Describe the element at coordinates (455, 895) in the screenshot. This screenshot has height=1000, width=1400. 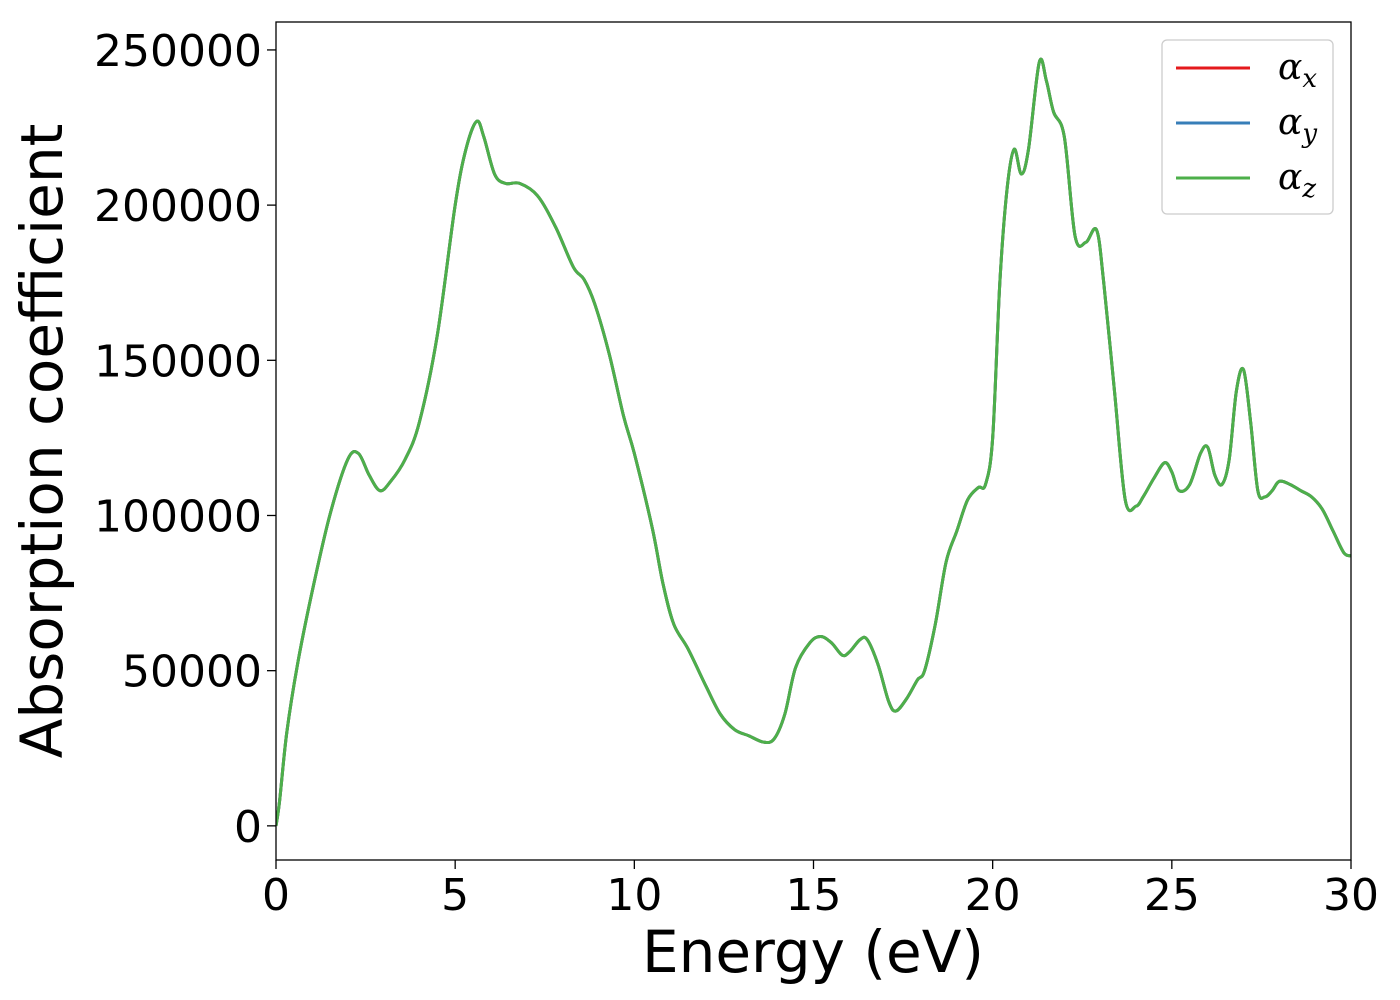
I see `x-tick-label: 5` at that location.